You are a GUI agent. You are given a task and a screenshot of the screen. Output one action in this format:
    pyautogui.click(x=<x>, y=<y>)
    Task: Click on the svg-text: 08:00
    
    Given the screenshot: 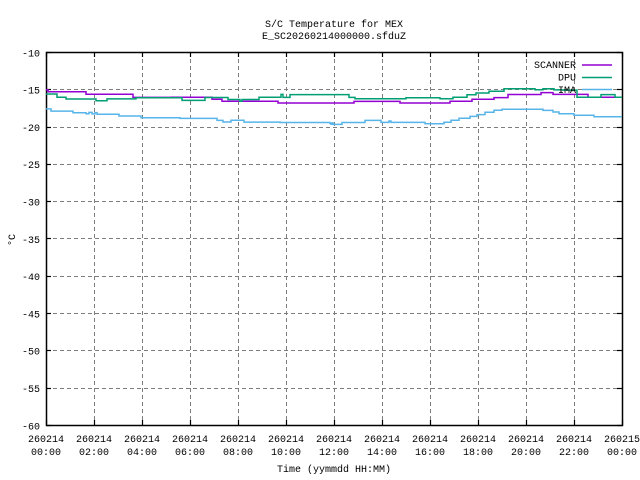 What is the action you would take?
    pyautogui.click(x=238, y=453)
    